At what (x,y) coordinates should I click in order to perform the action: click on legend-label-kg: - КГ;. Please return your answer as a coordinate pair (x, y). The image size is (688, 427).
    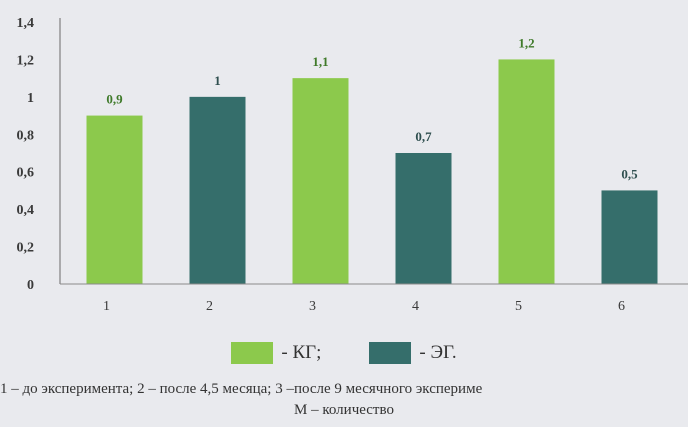
    Looking at the image, I should click on (301, 352).